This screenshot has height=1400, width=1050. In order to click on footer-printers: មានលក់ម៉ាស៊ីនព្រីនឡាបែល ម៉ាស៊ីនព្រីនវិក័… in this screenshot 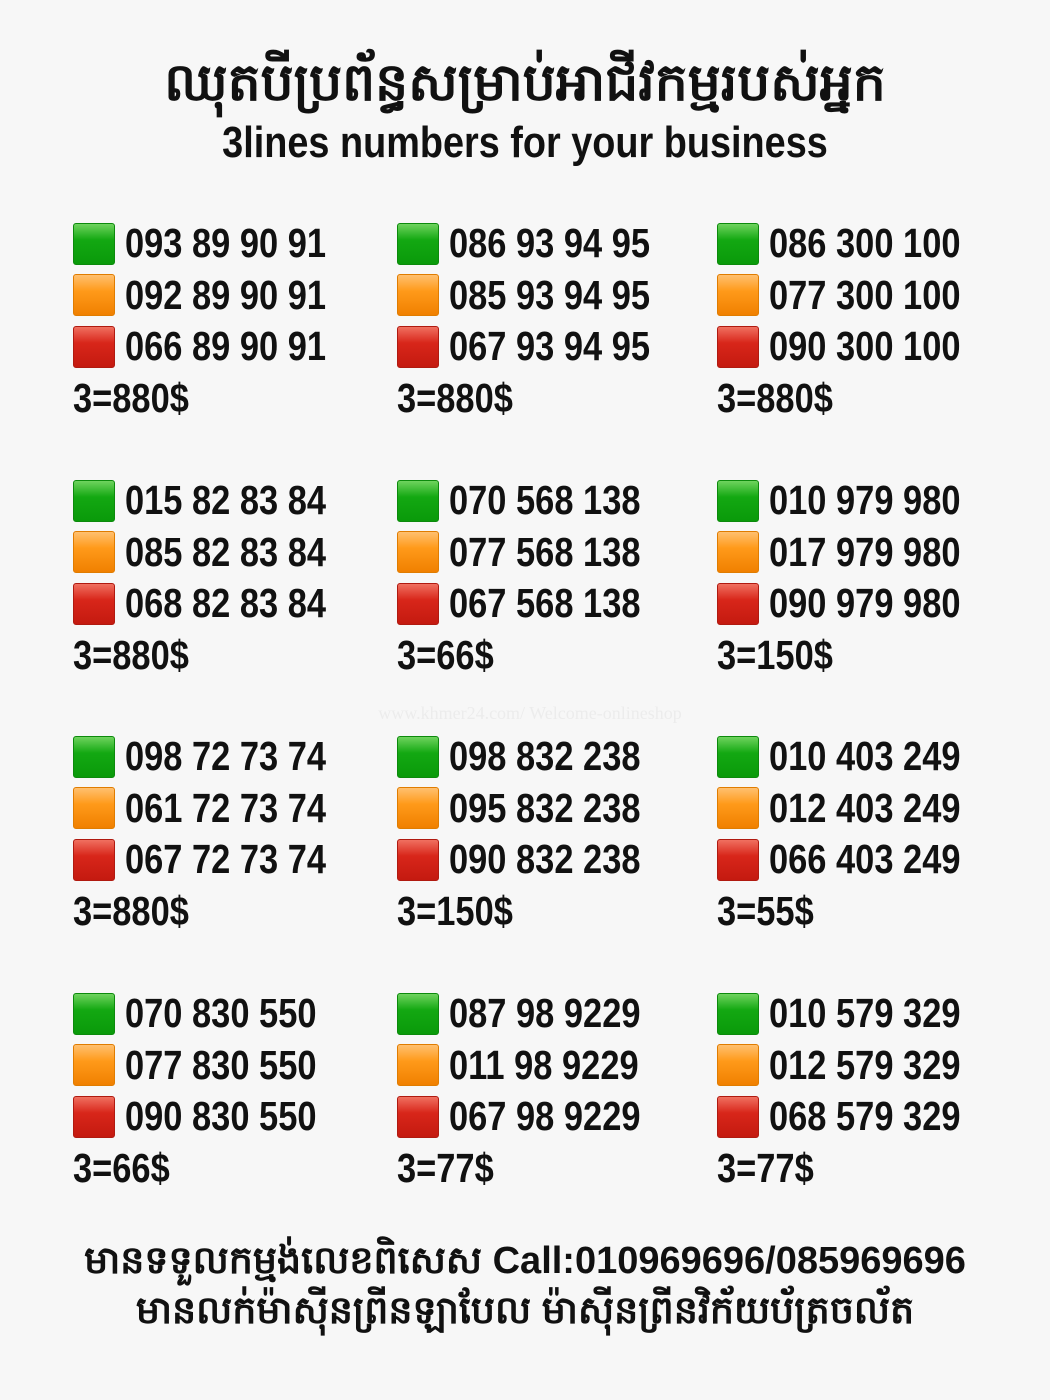, I will do `click(525, 1311)`.